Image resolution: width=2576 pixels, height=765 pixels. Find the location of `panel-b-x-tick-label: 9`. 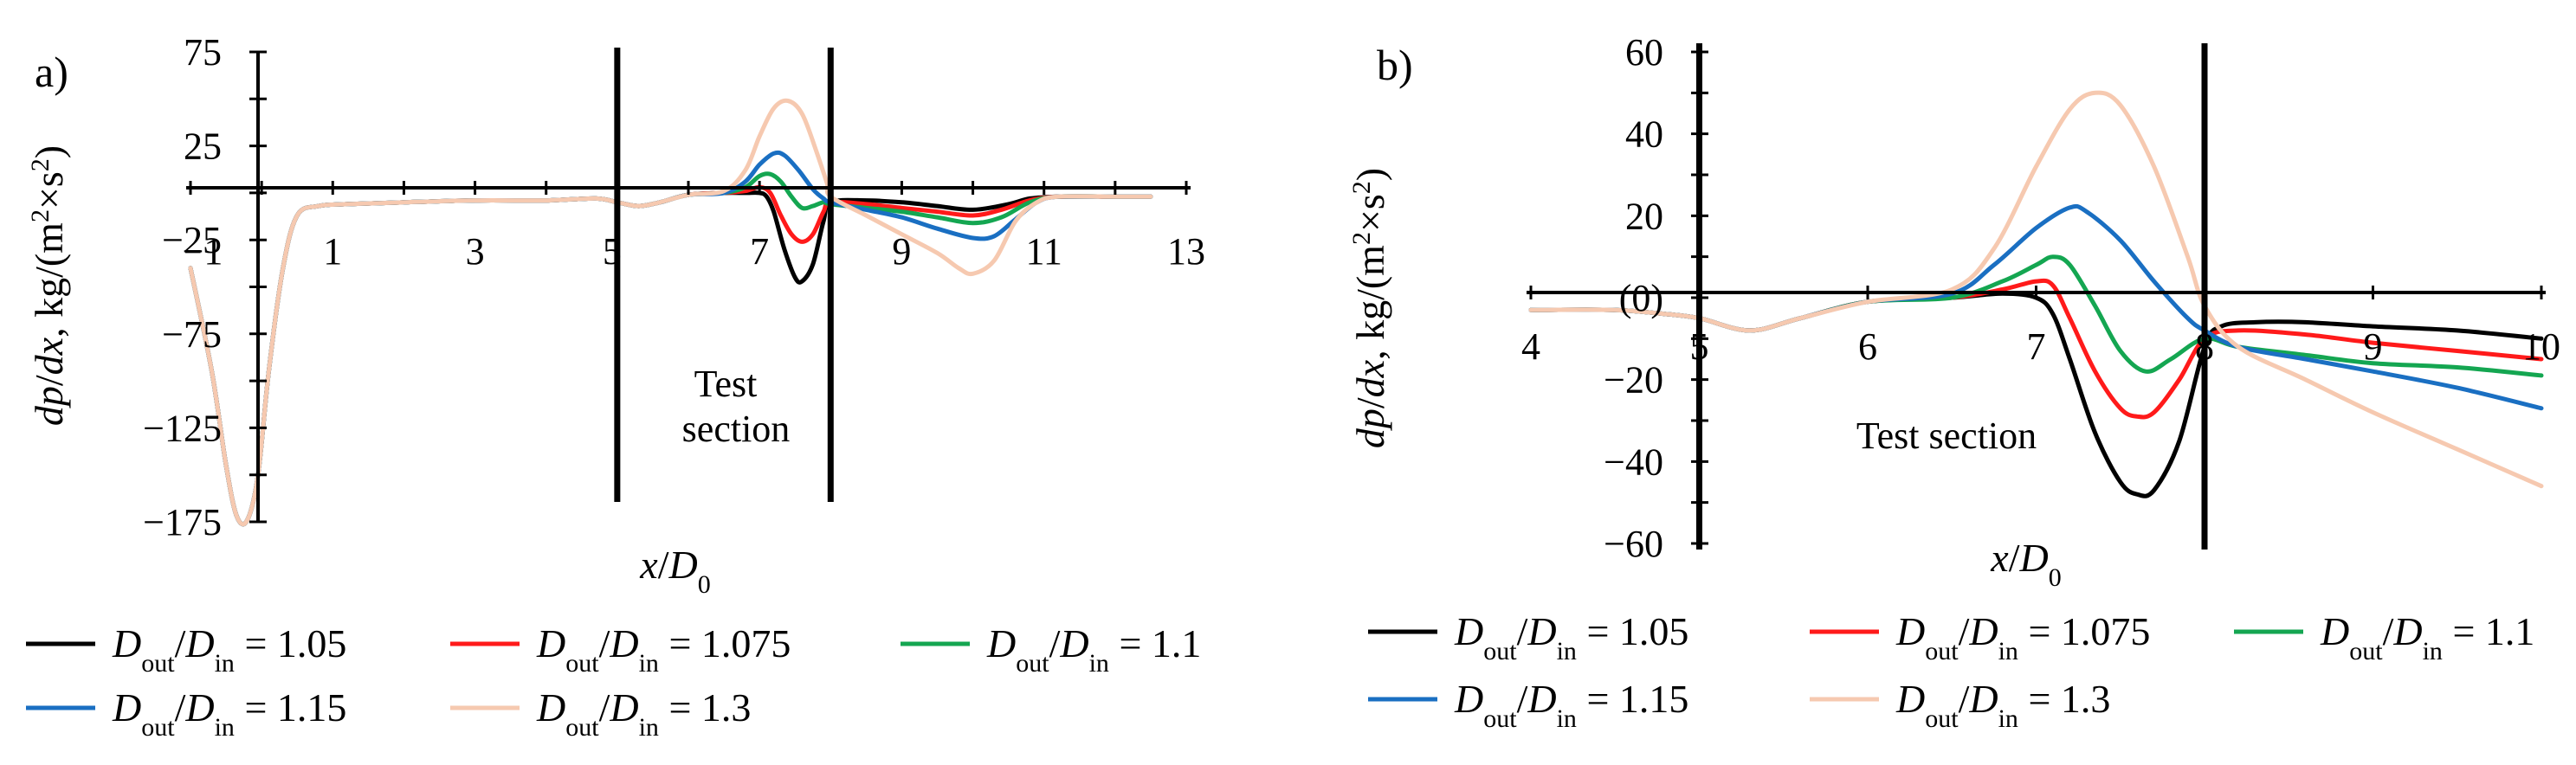

panel-b-x-tick-label: 9 is located at coordinates (2373, 346).